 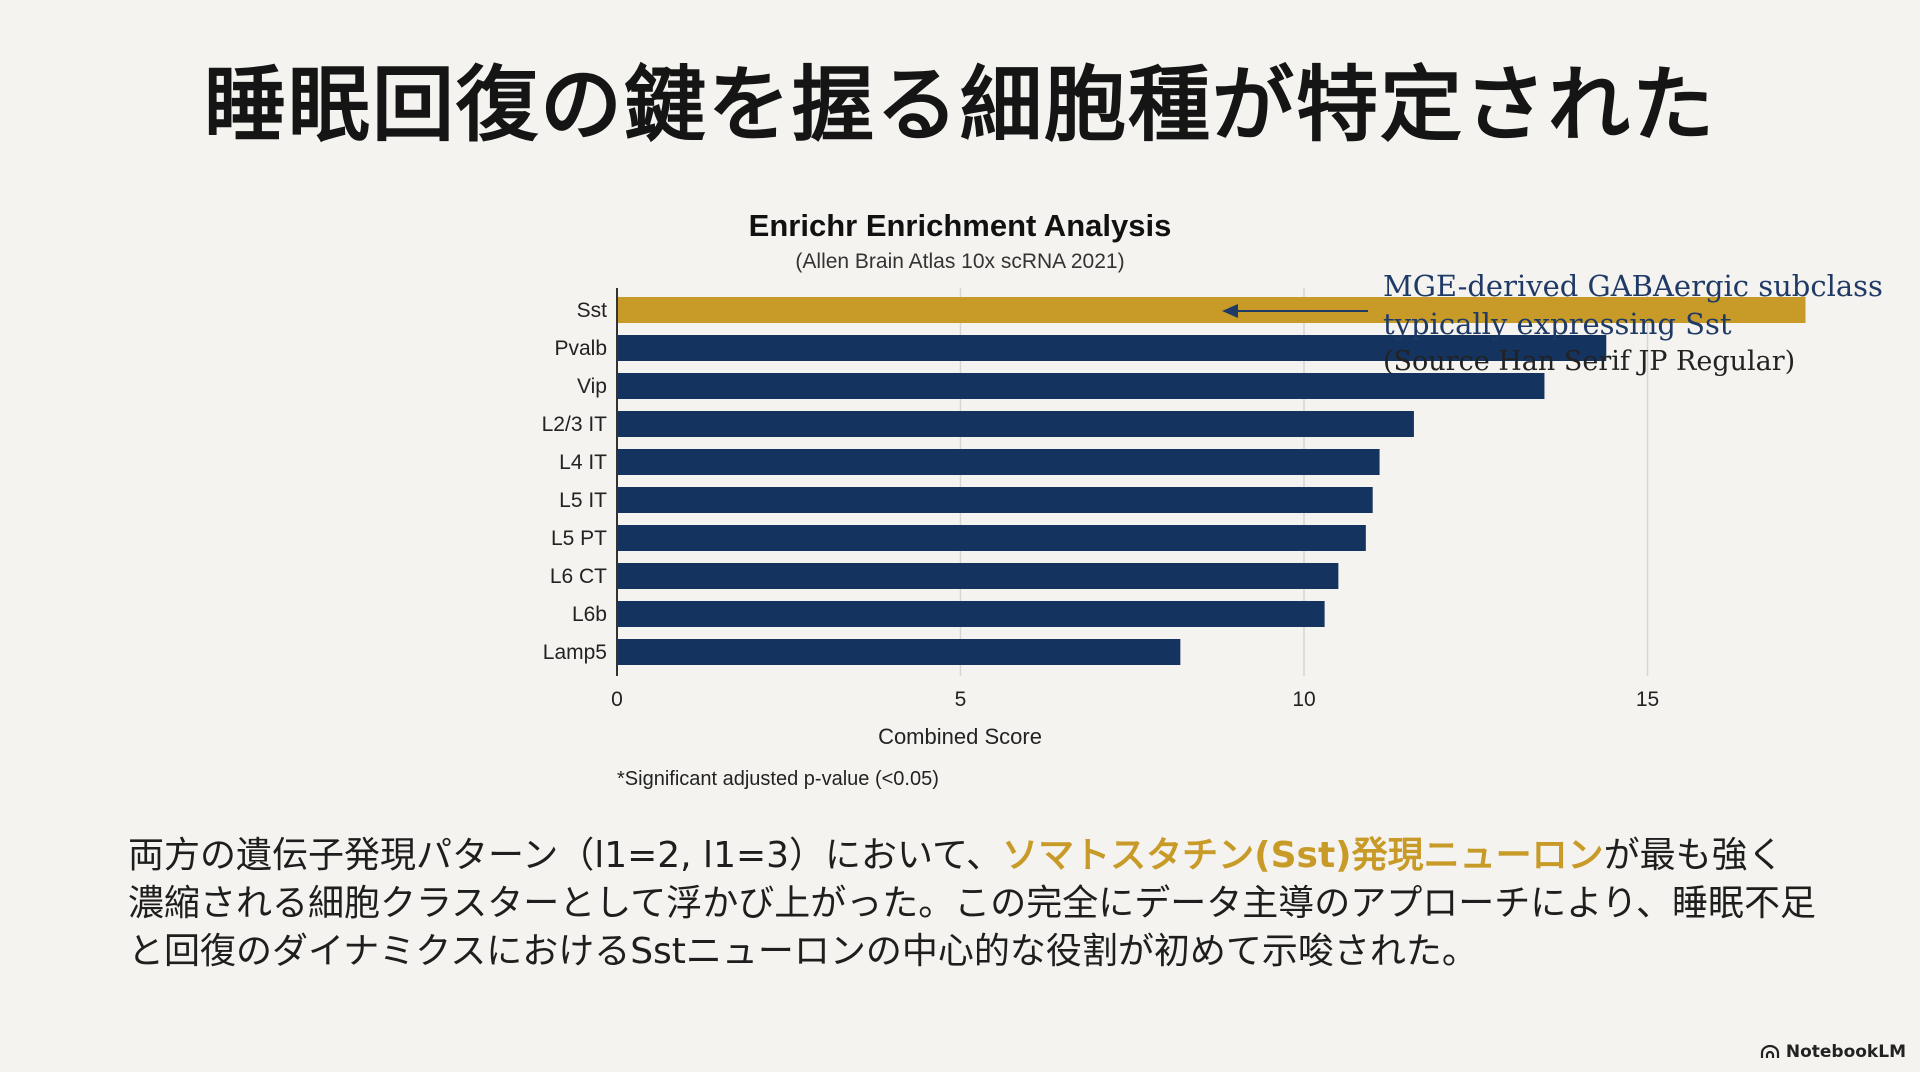 I want to click on bar-l5-it, so click(x=995, y=500).